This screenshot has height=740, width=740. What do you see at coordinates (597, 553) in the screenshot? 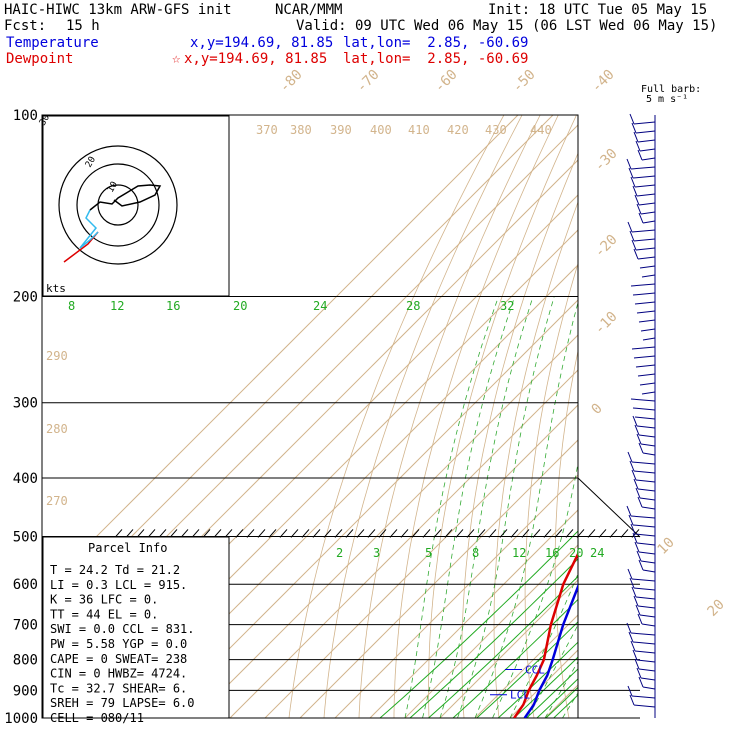
I see `mixing-ratio-label: 24` at bounding box center [597, 553].